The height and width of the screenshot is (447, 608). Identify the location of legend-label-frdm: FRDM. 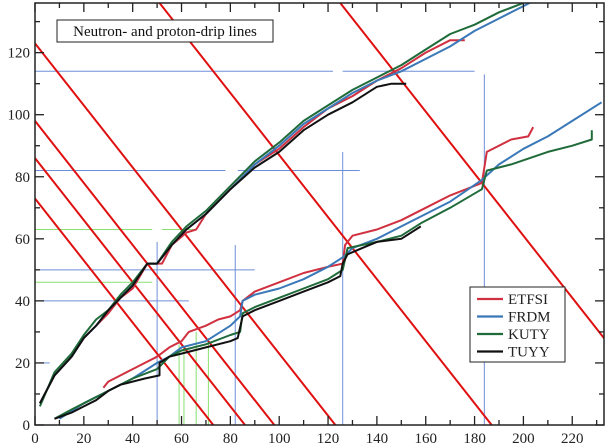
(529, 318).